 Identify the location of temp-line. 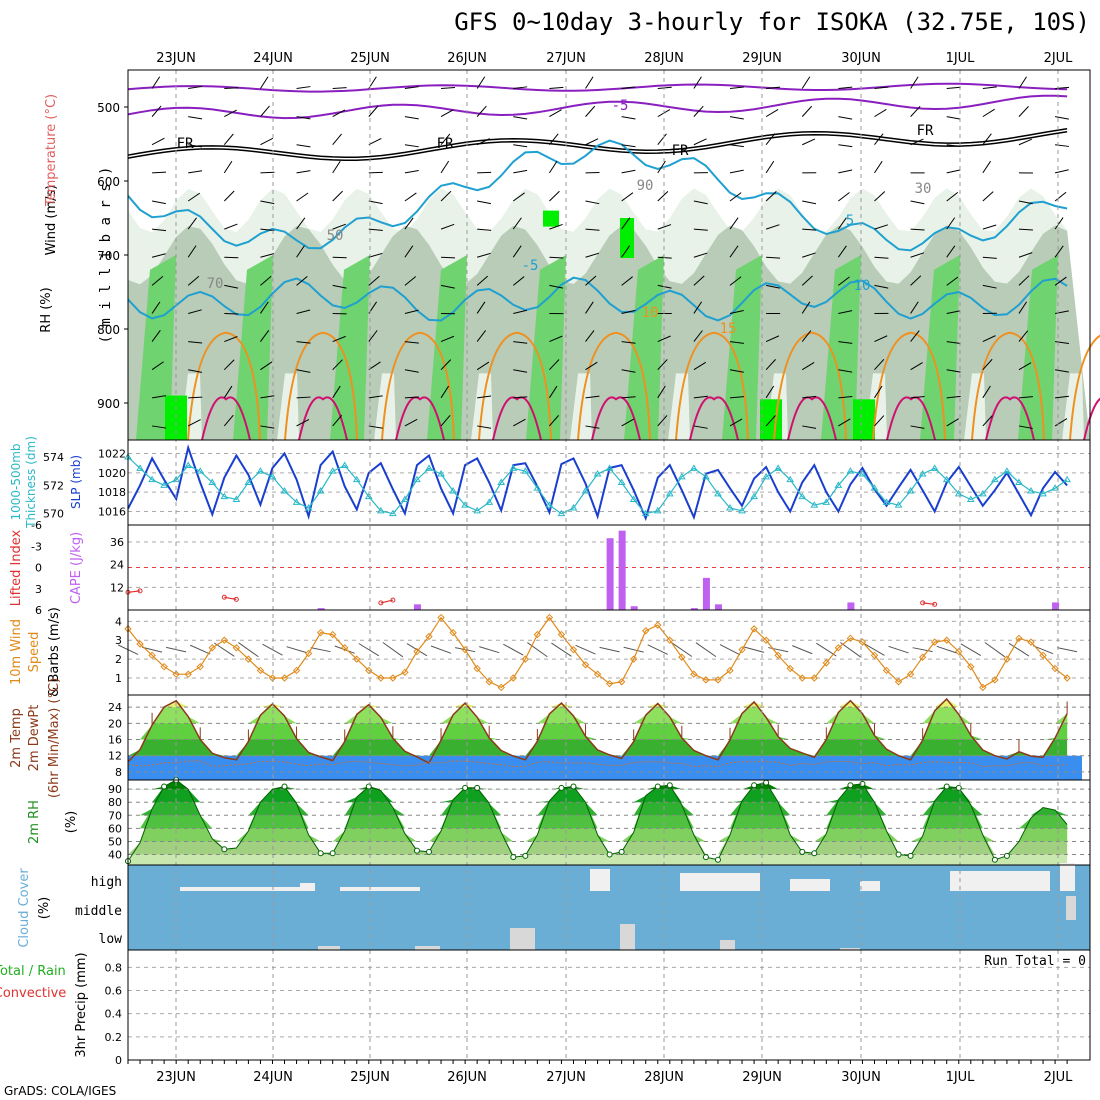
(597, 731).